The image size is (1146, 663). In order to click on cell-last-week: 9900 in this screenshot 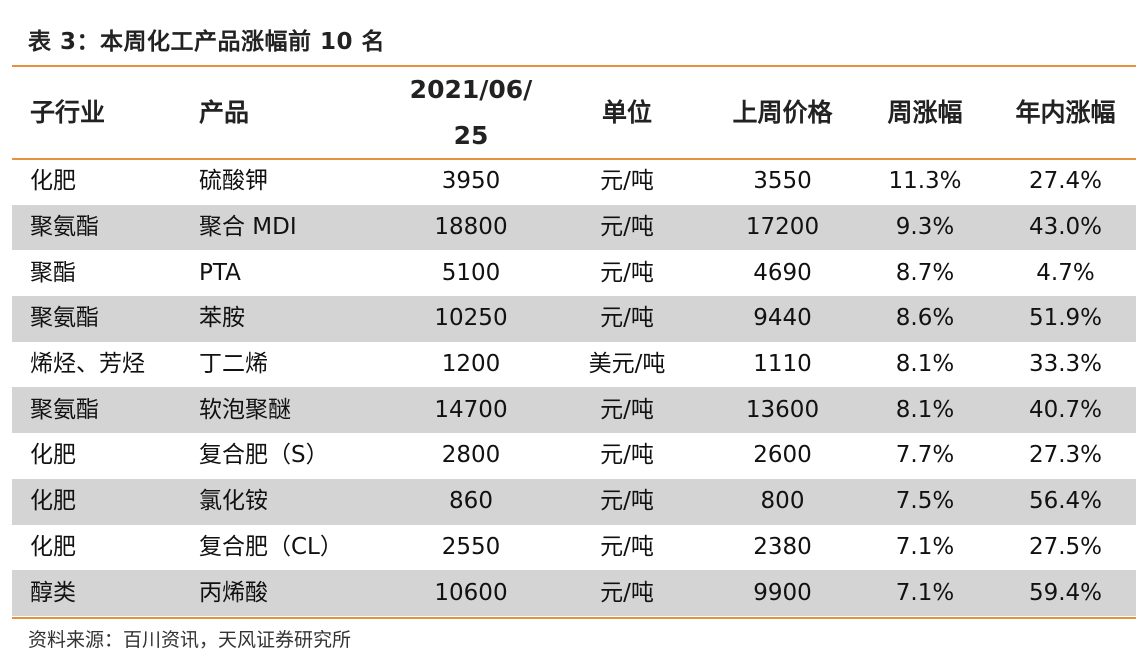, I will do `click(782, 593)`.